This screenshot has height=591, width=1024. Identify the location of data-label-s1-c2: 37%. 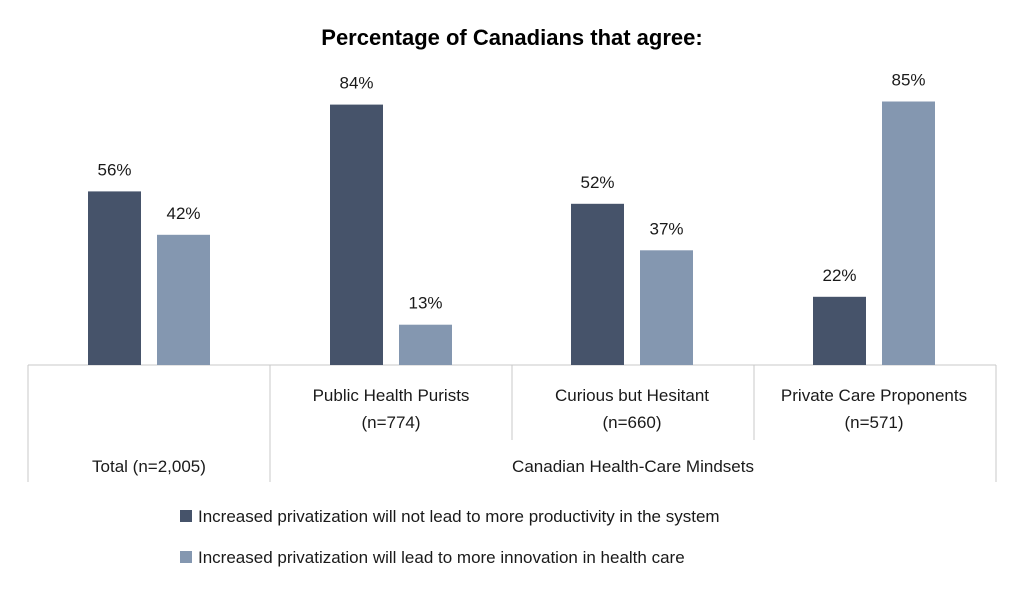
(666, 228).